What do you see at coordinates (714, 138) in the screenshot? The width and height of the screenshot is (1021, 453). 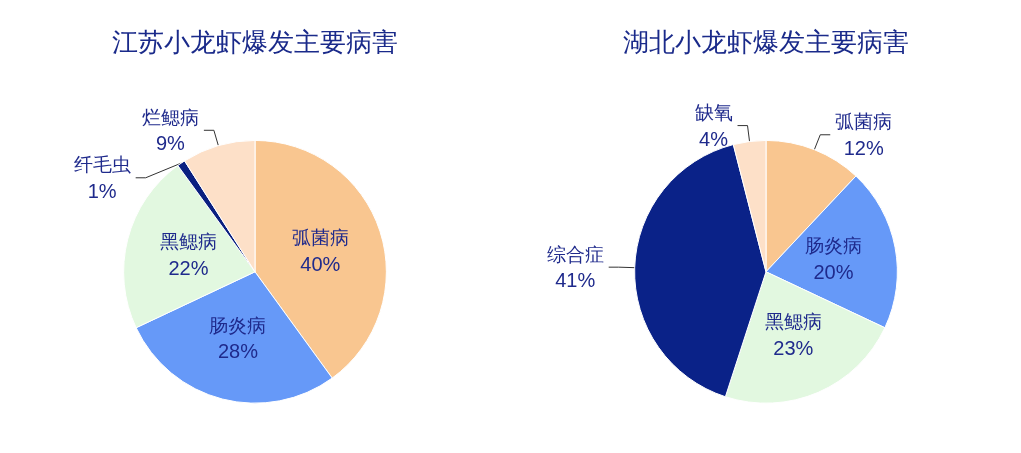 I see `data-label: 4%` at bounding box center [714, 138].